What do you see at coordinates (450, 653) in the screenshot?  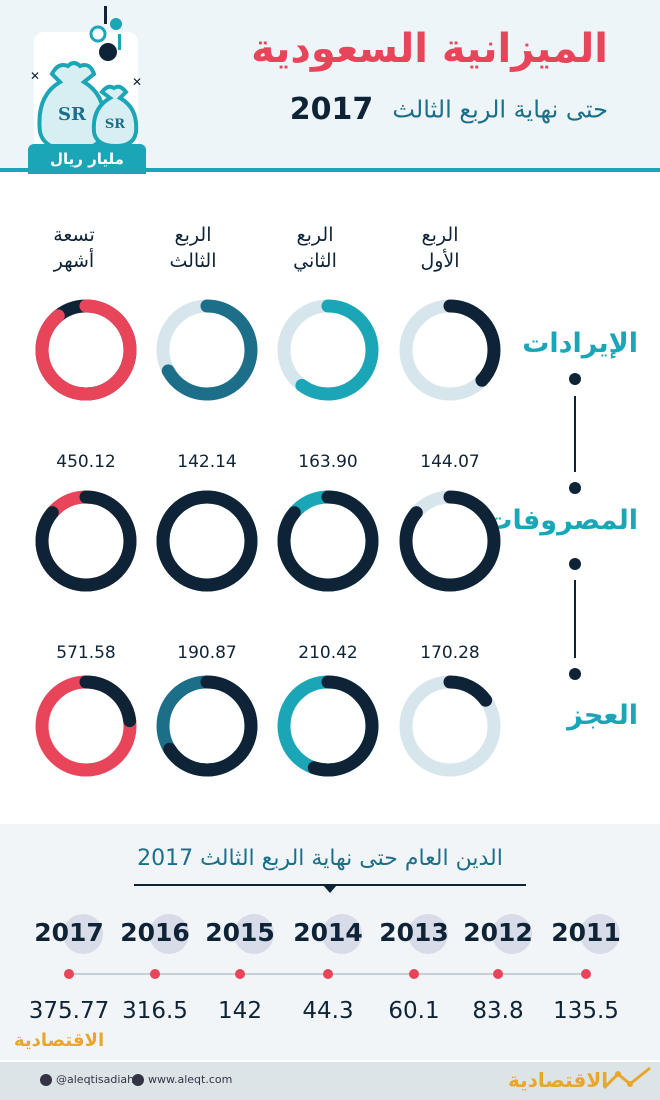 I see `donut-value: 170.28` at bounding box center [450, 653].